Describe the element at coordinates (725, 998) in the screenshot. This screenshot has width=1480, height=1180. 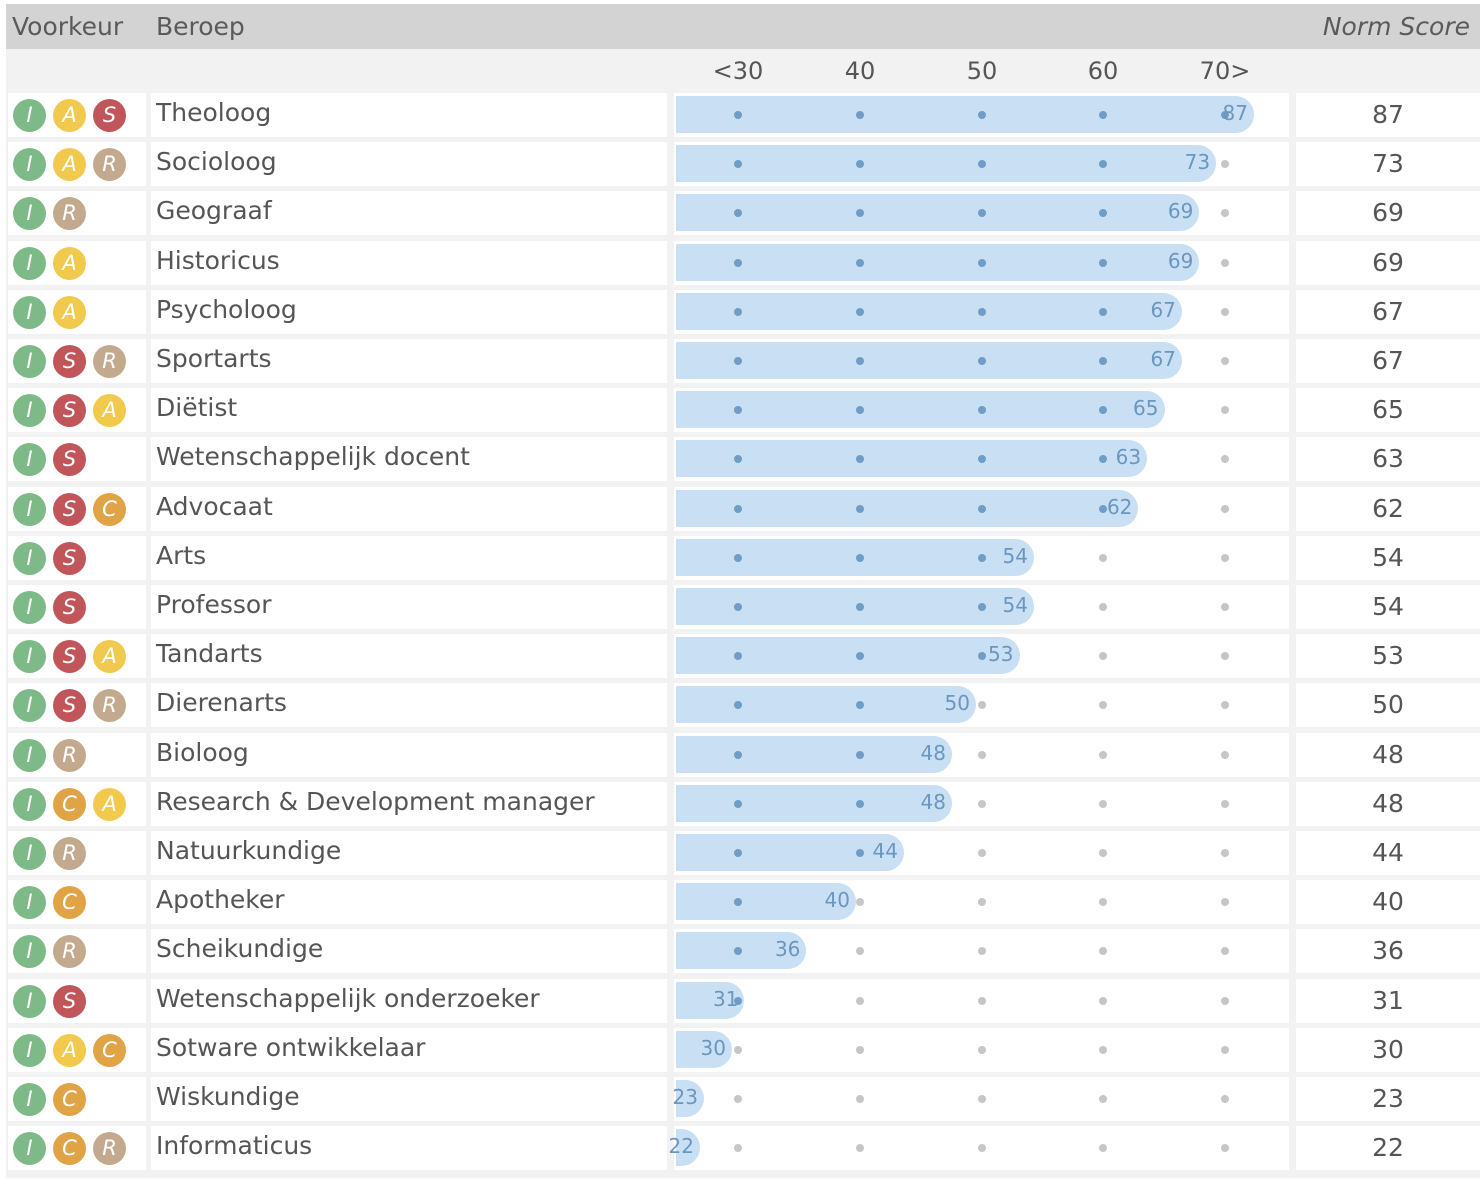
I see `score-bar-label: 31` at that location.